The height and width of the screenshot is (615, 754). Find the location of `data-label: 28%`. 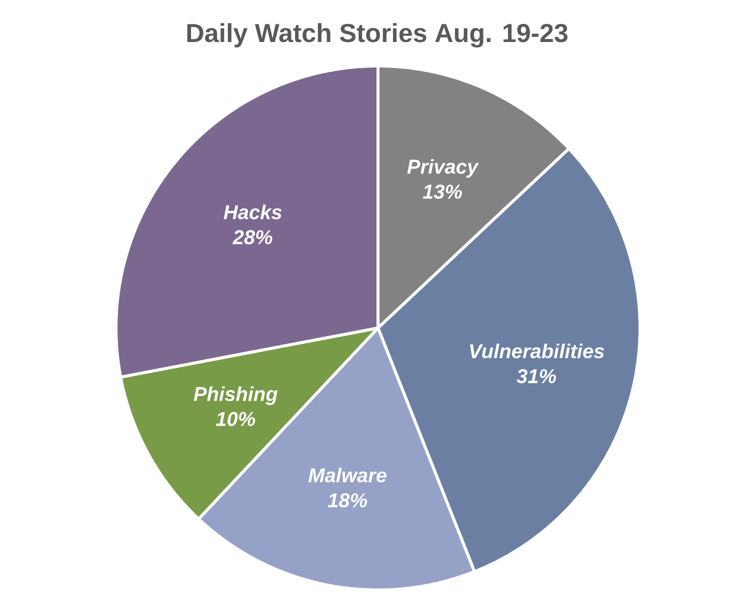

data-label: 28% is located at coordinates (252, 237).